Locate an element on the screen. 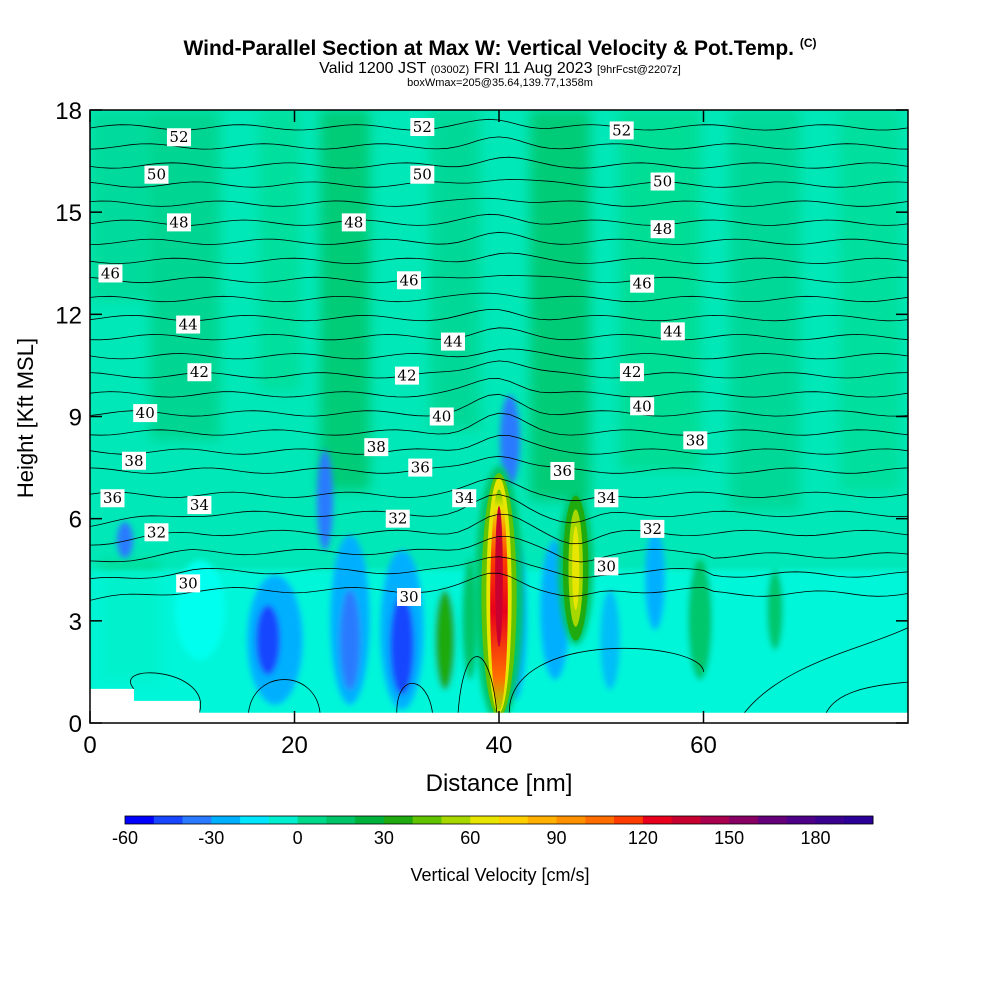 This screenshot has width=1000, height=1000. box-info-label: boxWmax=205@35.64,139.77,1358m is located at coordinates (500, 83).